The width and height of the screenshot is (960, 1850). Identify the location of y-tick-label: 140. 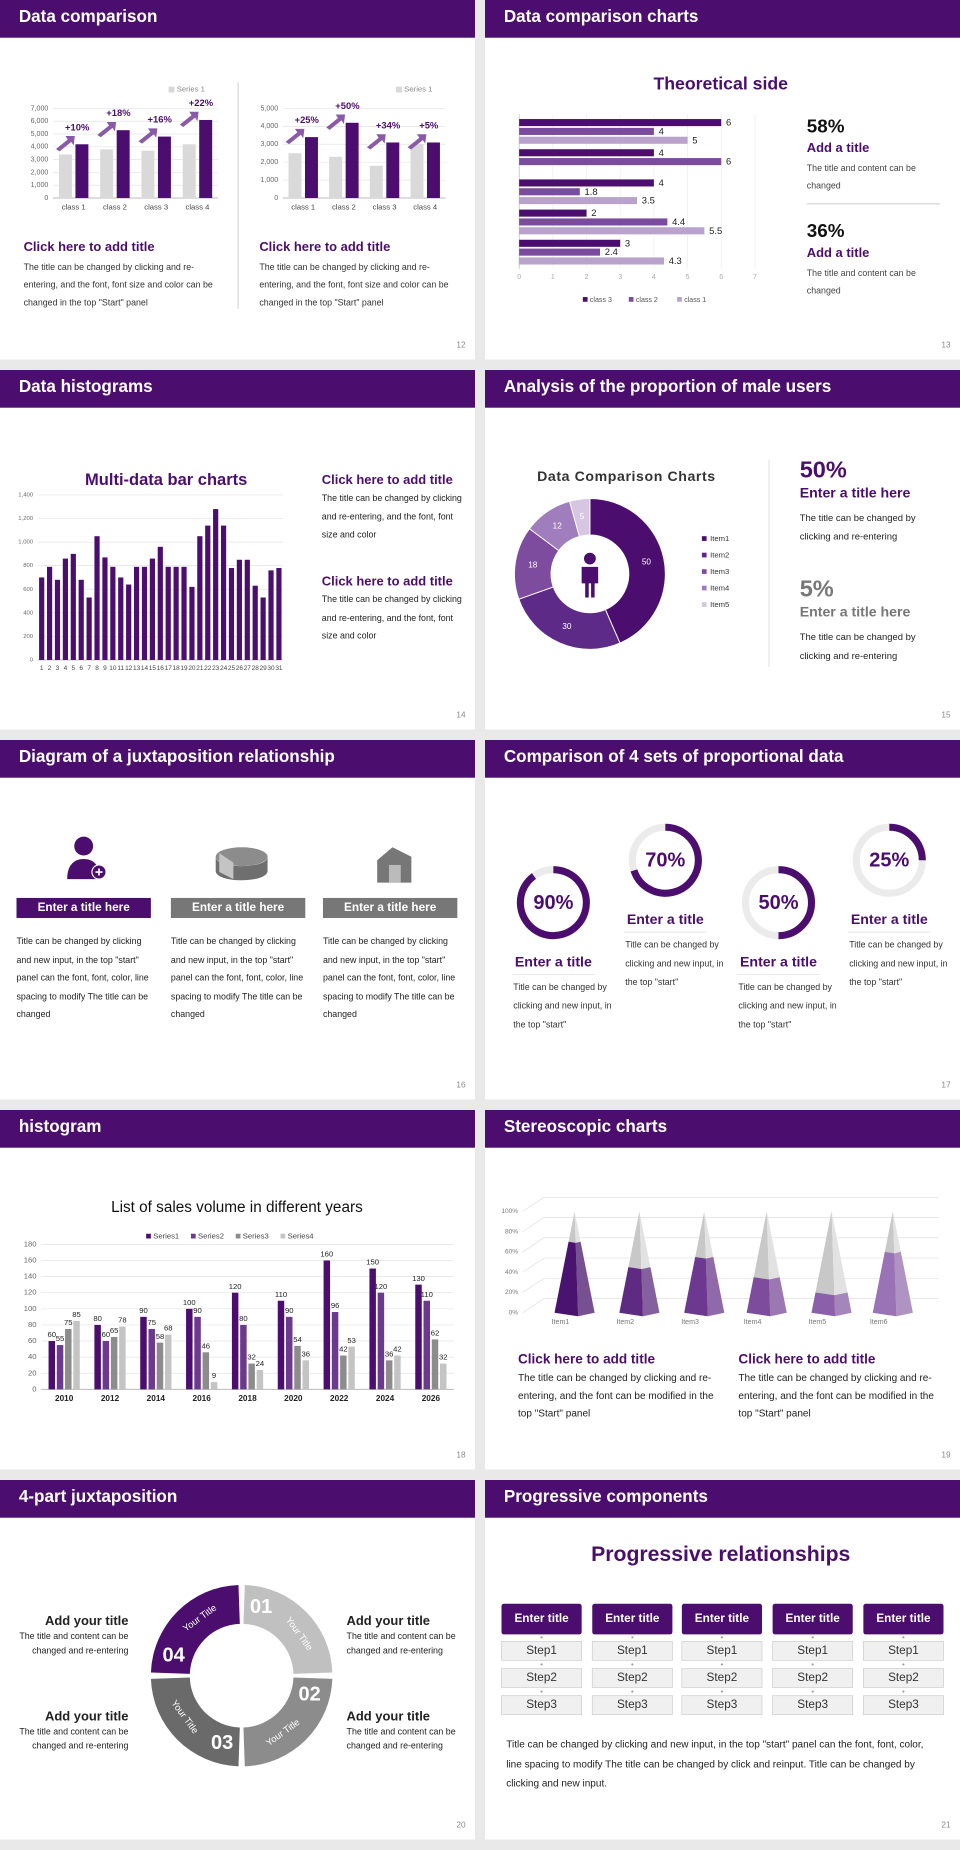
(30, 1276).